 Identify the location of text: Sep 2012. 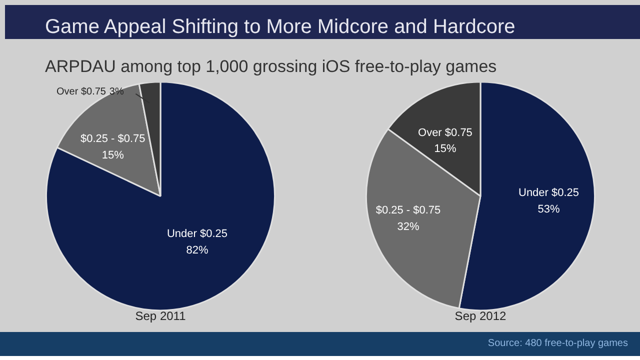
(480, 316).